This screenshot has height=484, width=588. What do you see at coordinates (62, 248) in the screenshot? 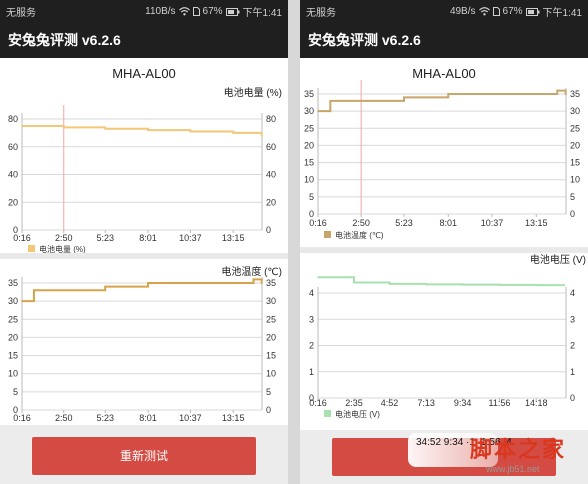
I see `legend-label: 电池电量 (%)` at bounding box center [62, 248].